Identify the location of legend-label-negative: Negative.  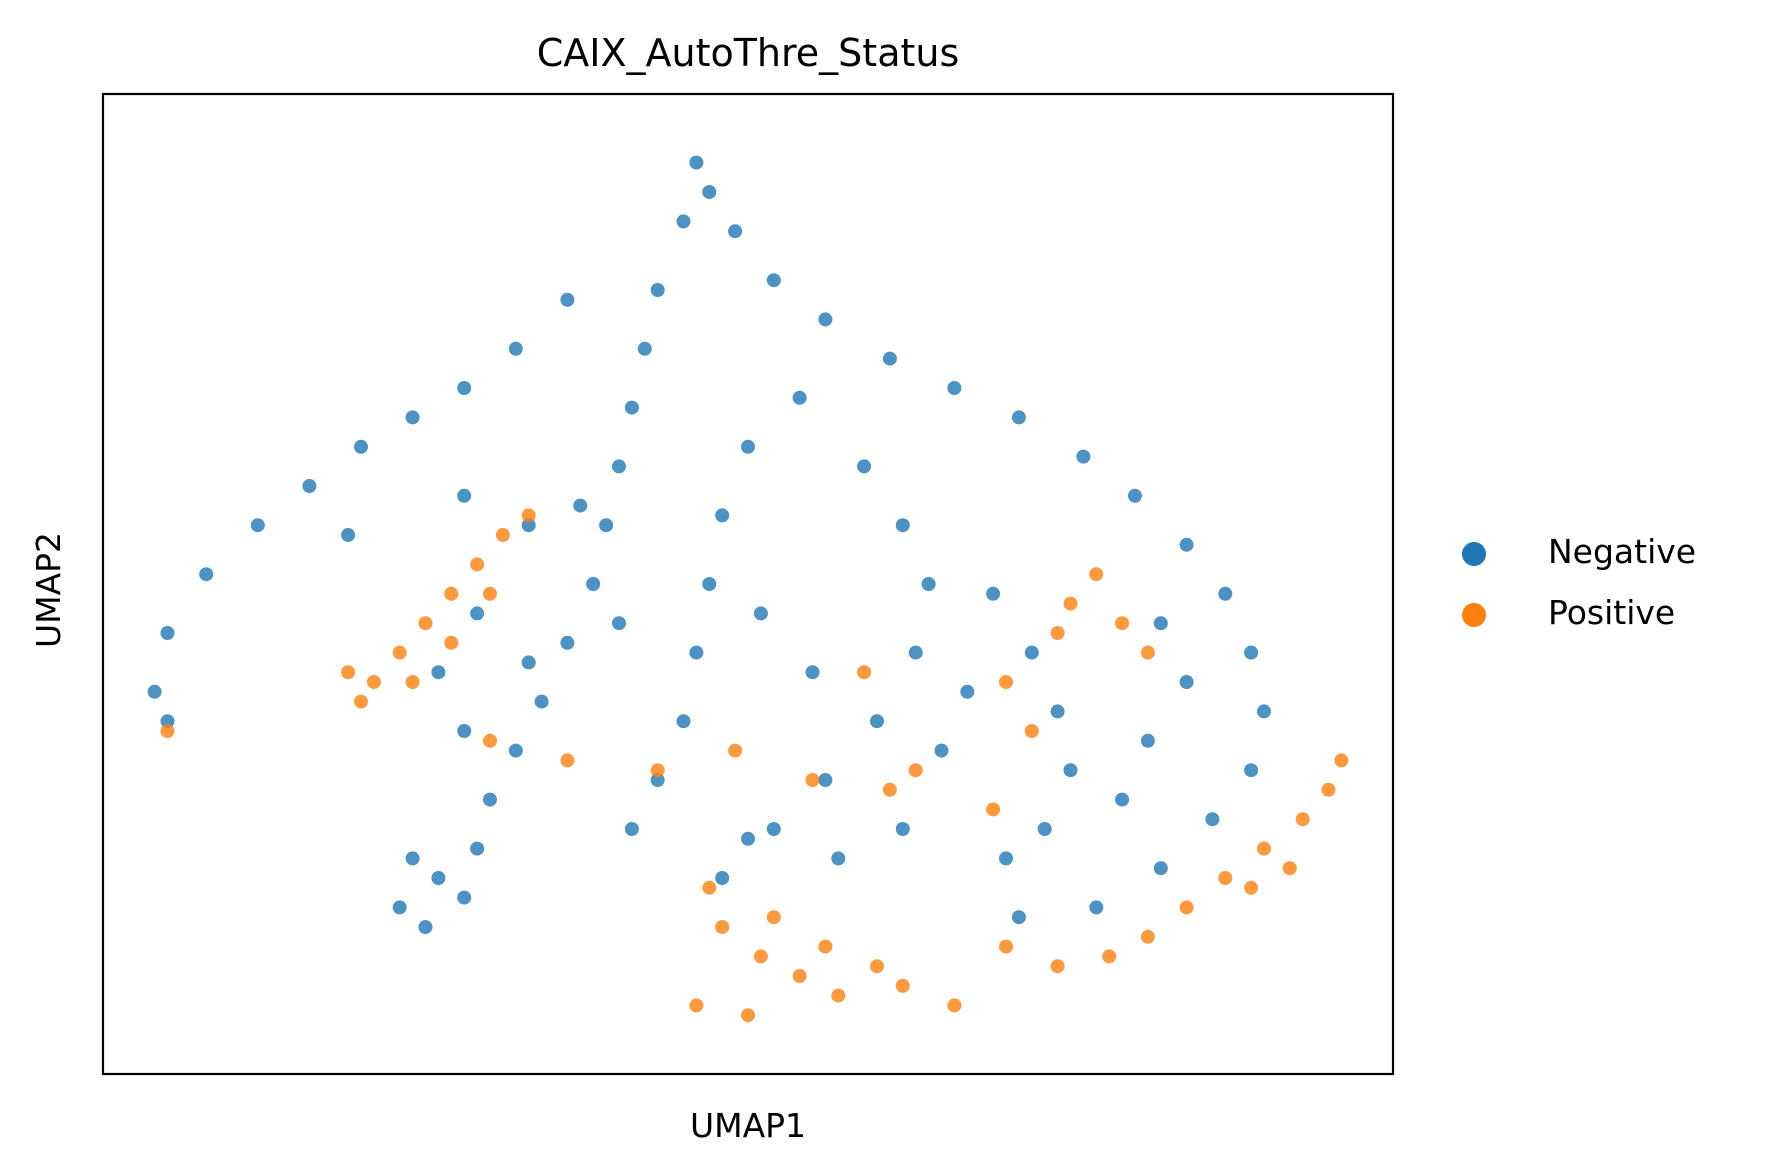
(1622, 551).